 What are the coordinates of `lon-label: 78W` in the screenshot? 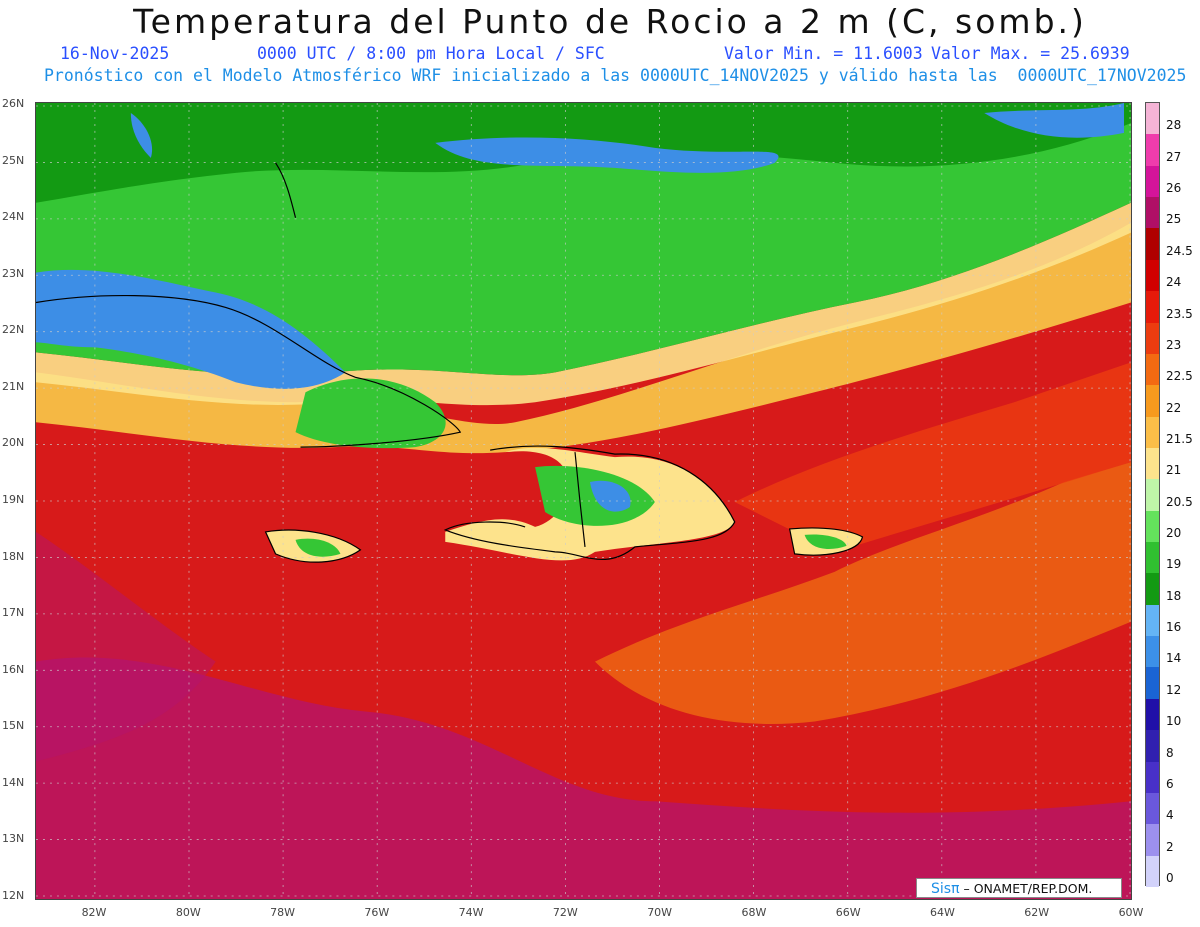 It's located at (282, 912).